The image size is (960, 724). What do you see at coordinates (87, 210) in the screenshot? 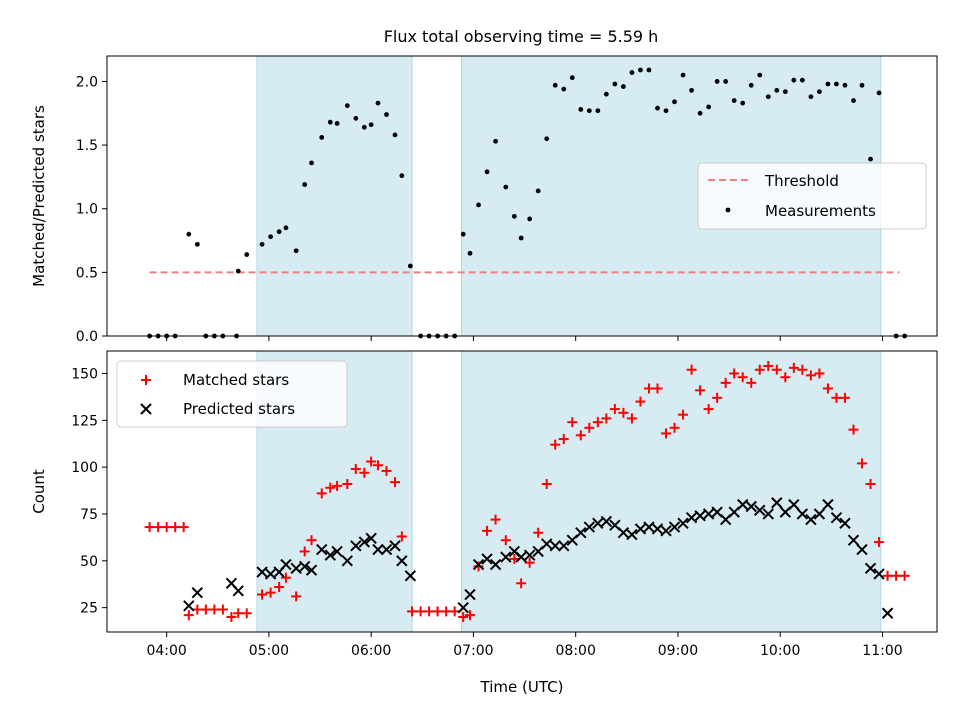
I see `top-y-tick-label: 1.0` at bounding box center [87, 210].